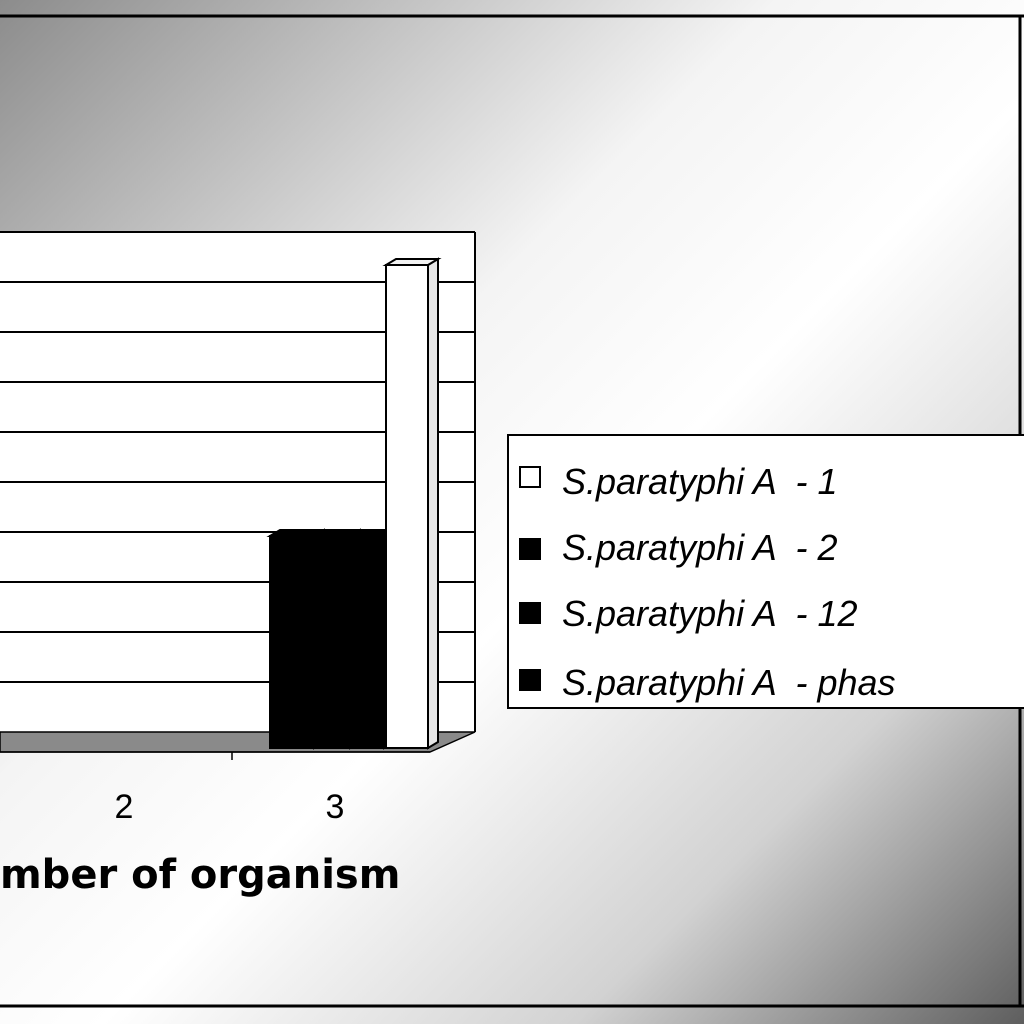 The height and width of the screenshot is (1029, 1024). I want to click on legend-label-1: S.paratyphi A - 1, so click(699, 481).